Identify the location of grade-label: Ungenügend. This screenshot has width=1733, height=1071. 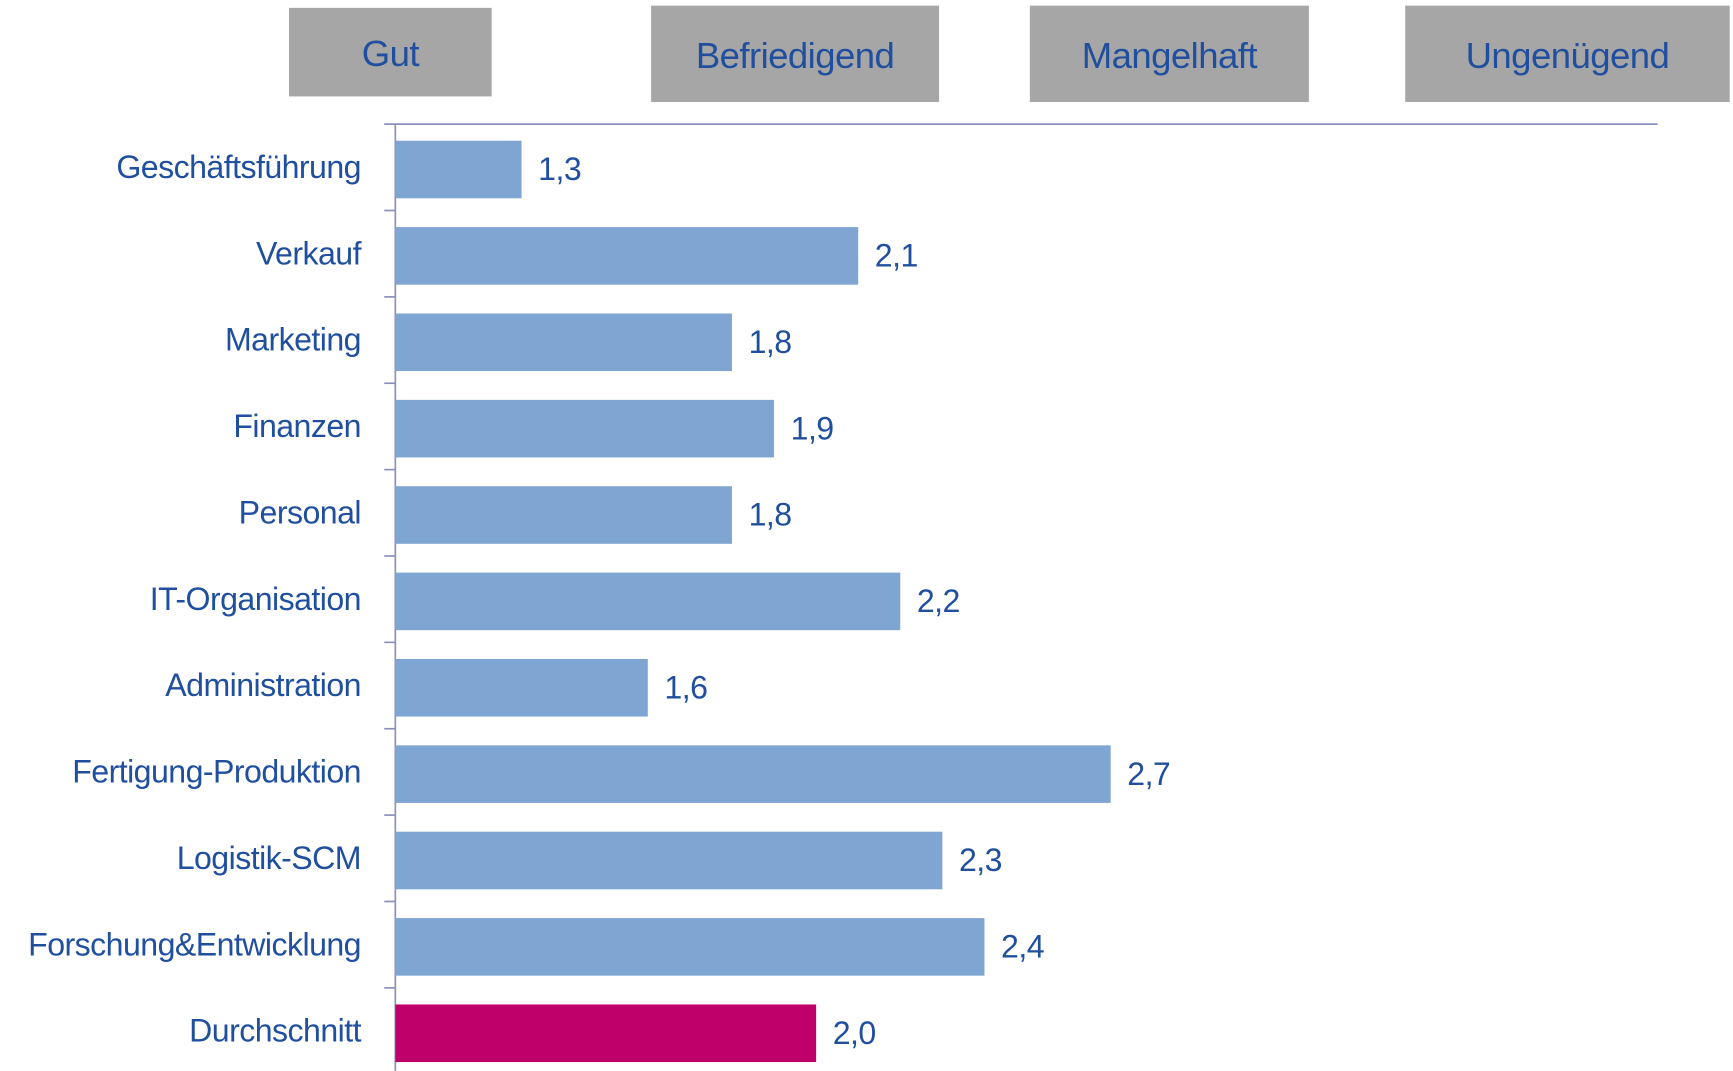
(1568, 55).